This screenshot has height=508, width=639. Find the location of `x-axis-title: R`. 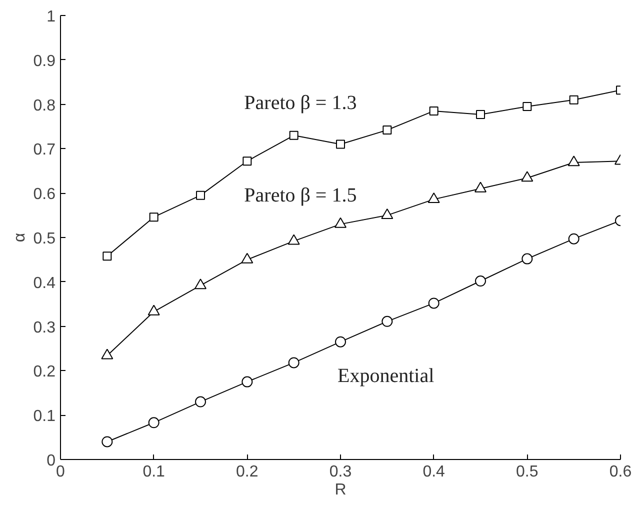

x-axis-title: R is located at coordinates (340, 490).